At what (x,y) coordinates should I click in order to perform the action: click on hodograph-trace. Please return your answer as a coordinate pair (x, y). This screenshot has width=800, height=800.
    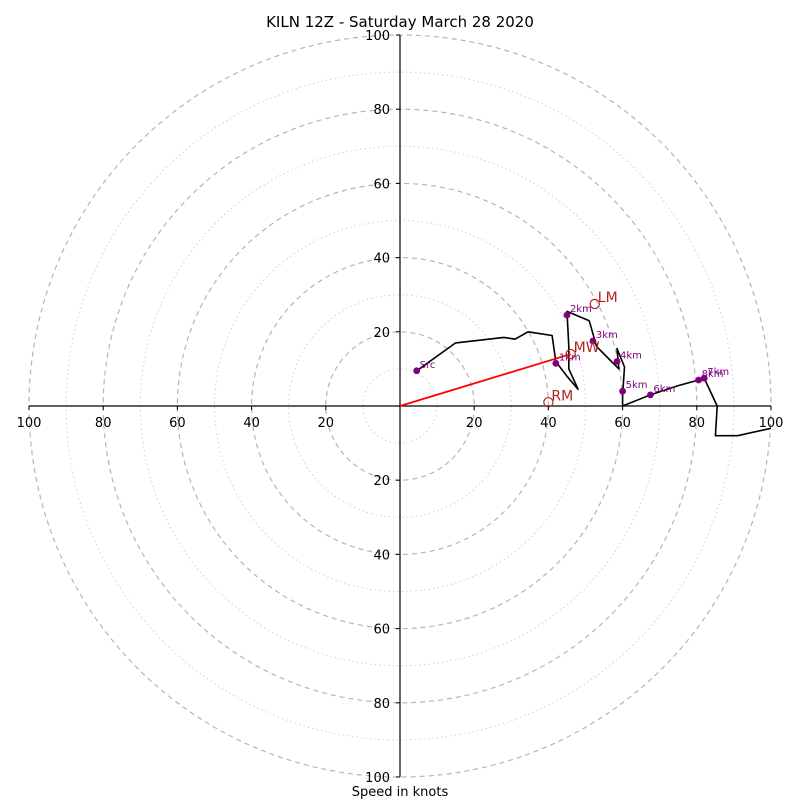
    Looking at the image, I should click on (593, 373).